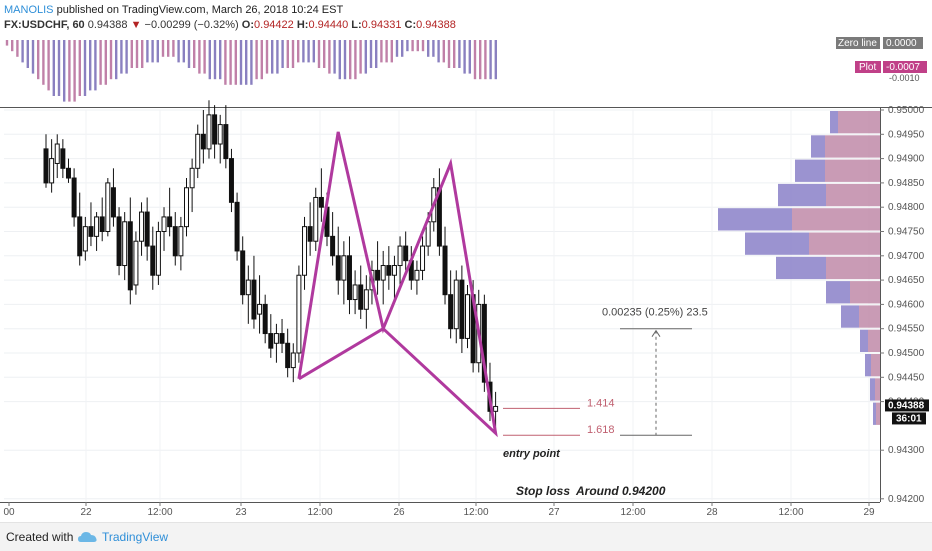 The height and width of the screenshot is (551, 932). What do you see at coordinates (906, 256) in the screenshot?
I see `y-tick-label: 0.94700` at bounding box center [906, 256].